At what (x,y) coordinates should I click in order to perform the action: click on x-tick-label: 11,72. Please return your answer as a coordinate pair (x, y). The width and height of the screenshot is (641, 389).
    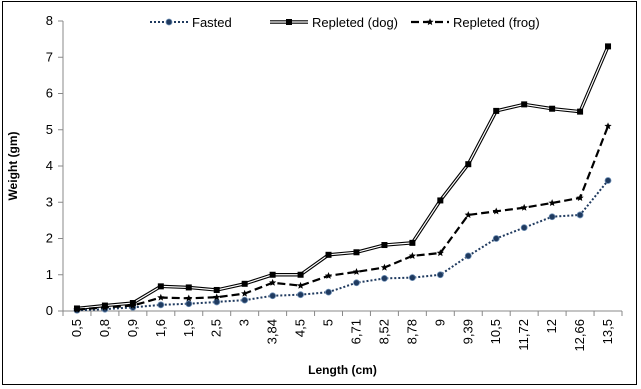
    Looking at the image, I should click on (523, 335).